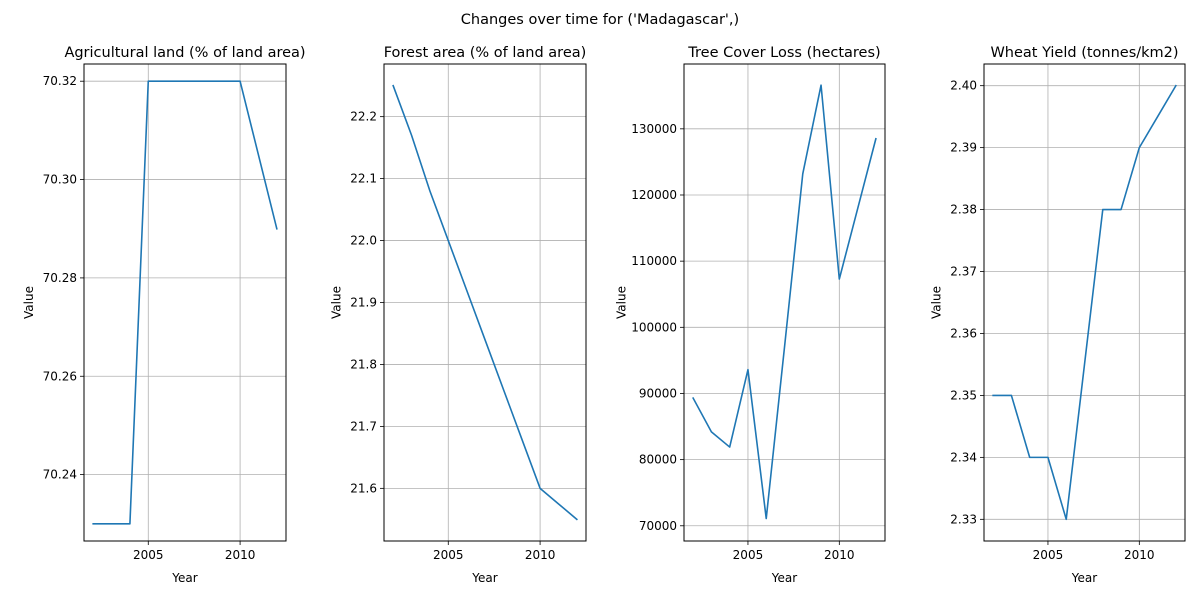 The width and height of the screenshot is (1200, 600). I want to click on subplot-1-ytick-label: 70.28, so click(60, 278).